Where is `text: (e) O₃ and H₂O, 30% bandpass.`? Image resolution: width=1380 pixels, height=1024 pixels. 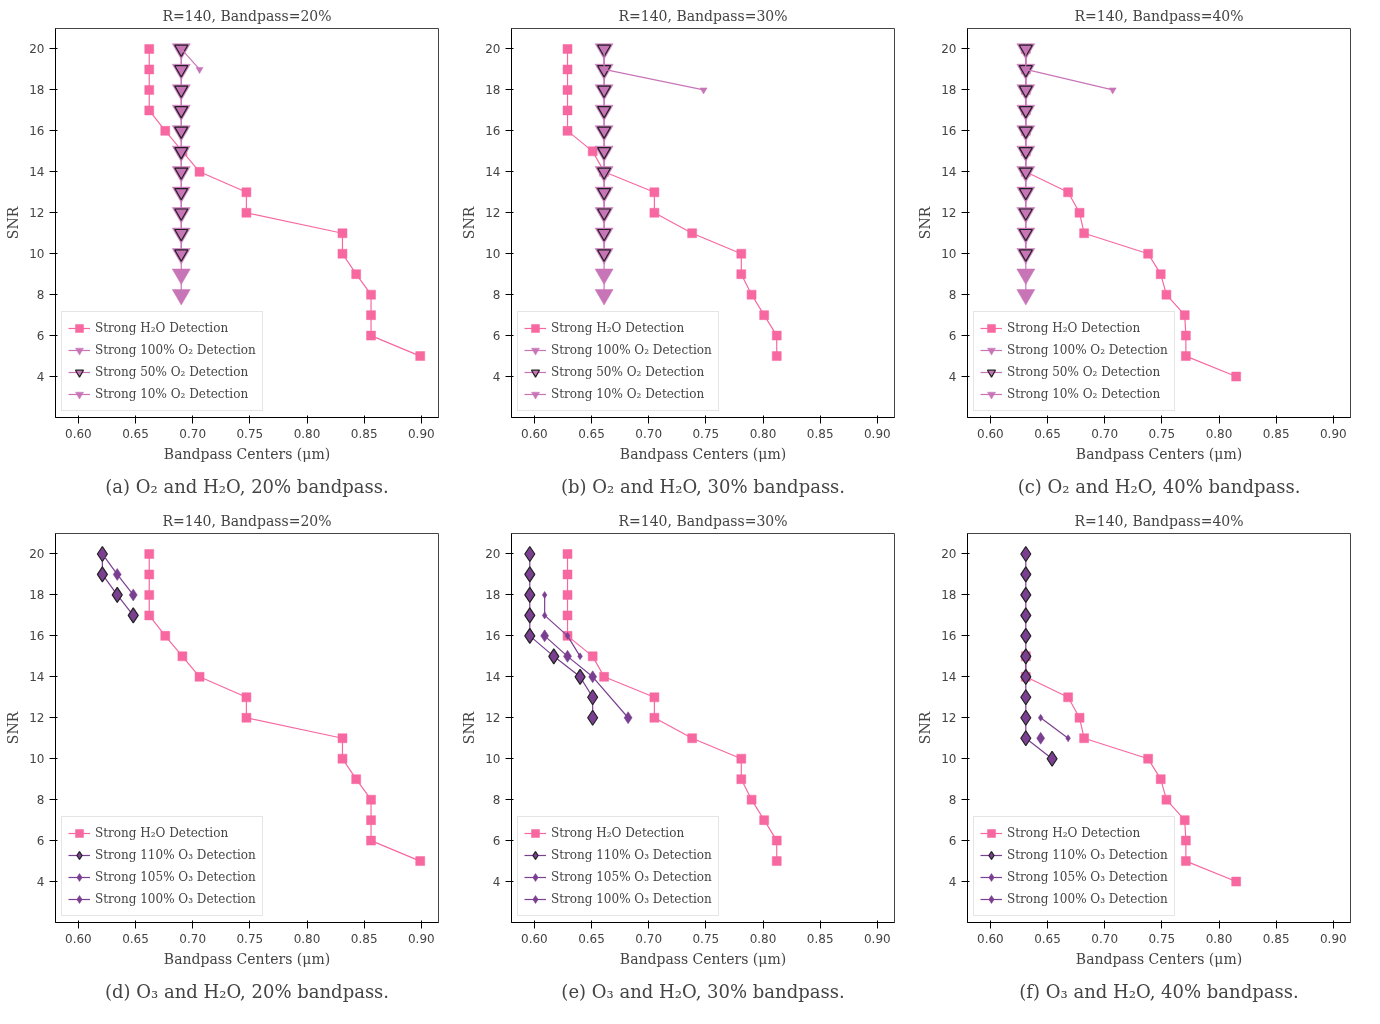 text: (e) O₃ and H₂O, 30% bandpass. is located at coordinates (703, 991).